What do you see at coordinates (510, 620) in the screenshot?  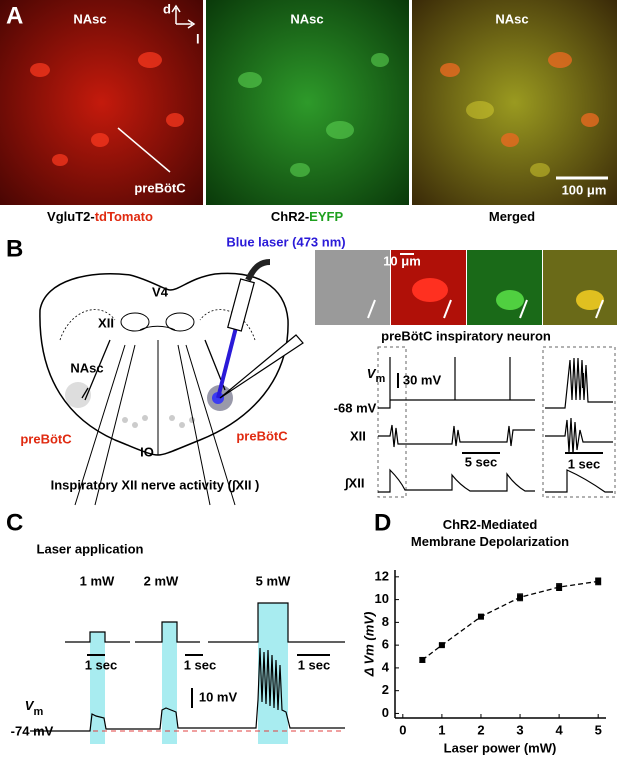 I see `fit-line` at bounding box center [510, 620].